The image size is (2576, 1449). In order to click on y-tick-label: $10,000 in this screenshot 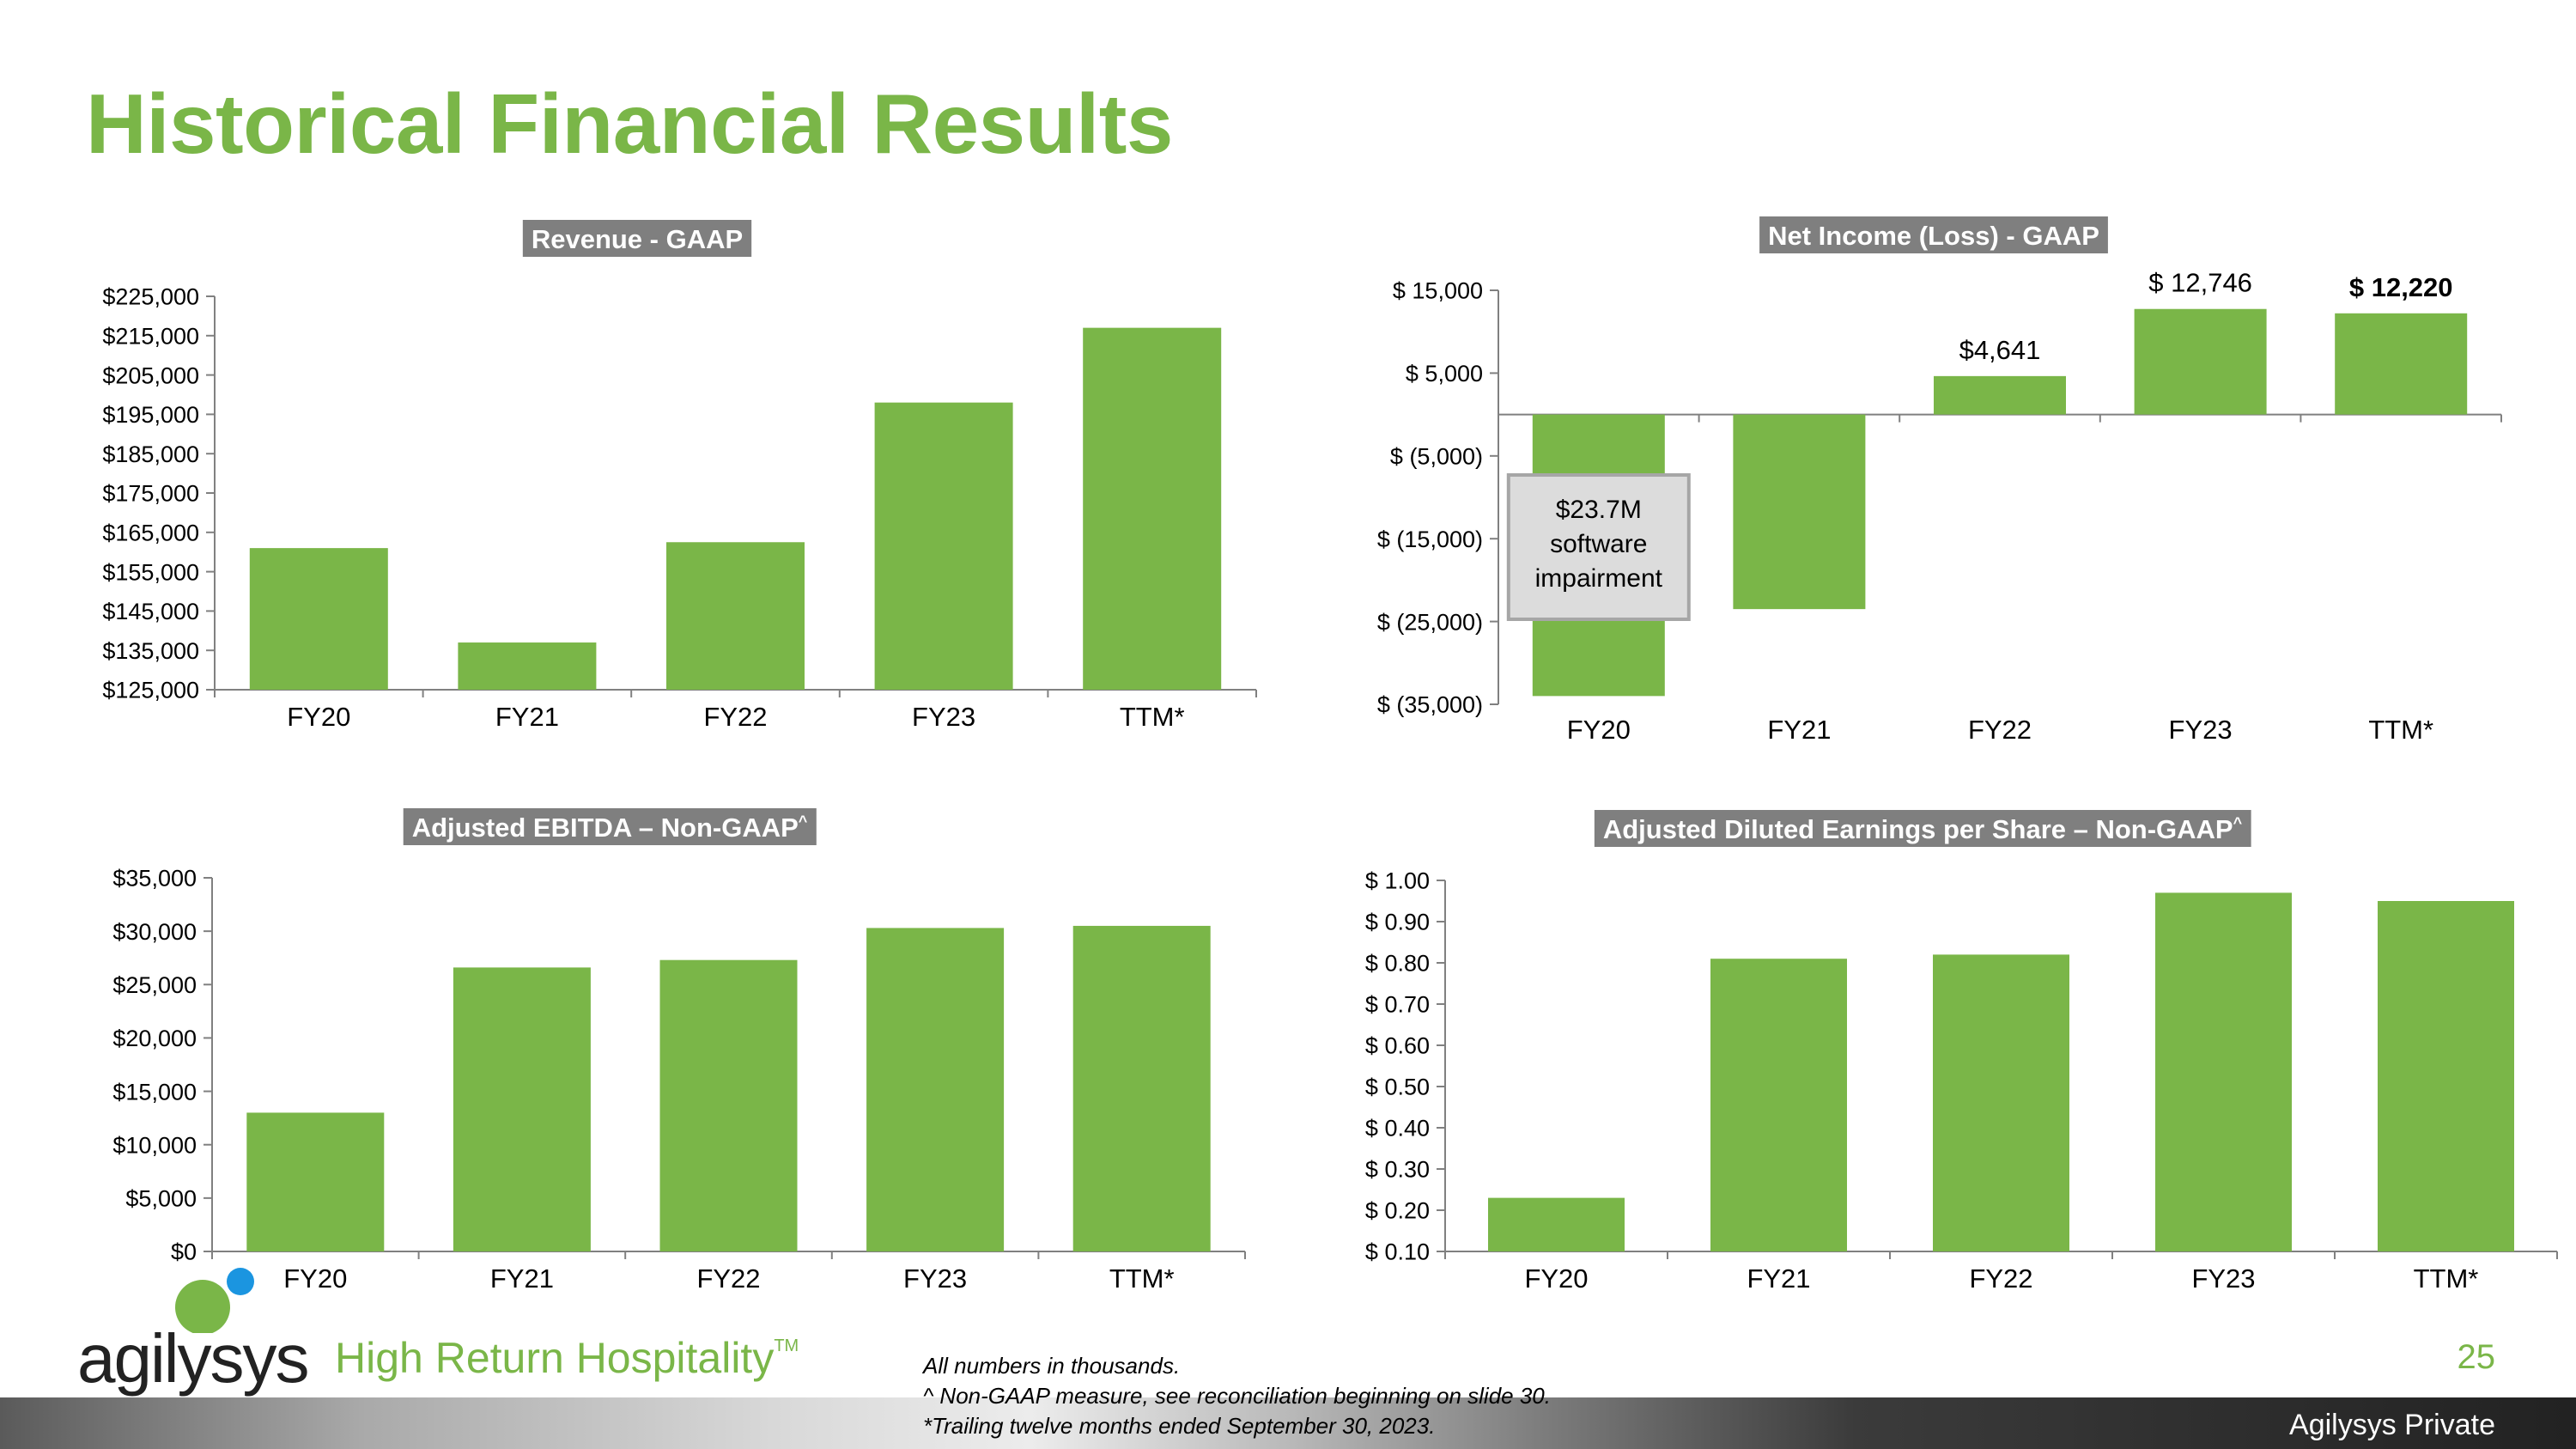, I will do `click(154, 1145)`.